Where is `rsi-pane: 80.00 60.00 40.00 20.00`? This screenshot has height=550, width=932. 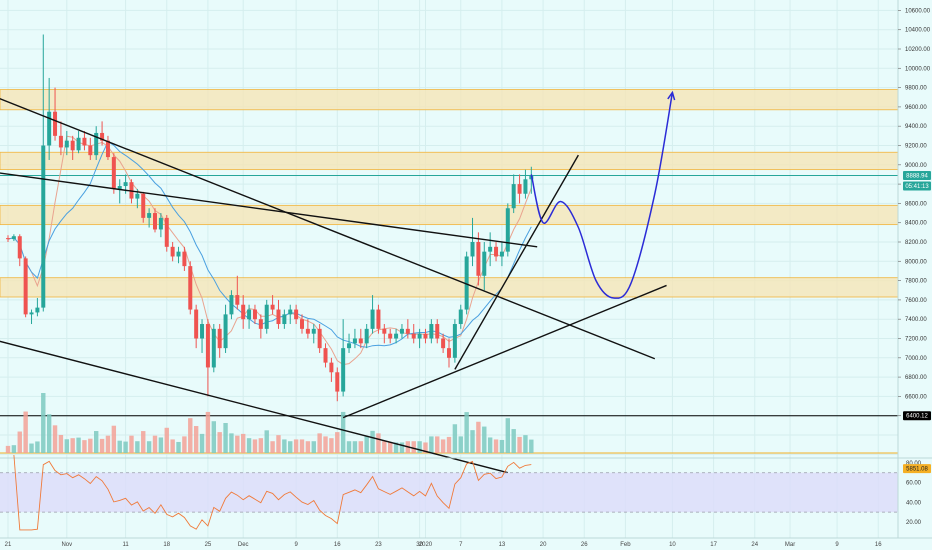 rsi-pane: 80.00 60.00 40.00 20.00 is located at coordinates (466, 492).